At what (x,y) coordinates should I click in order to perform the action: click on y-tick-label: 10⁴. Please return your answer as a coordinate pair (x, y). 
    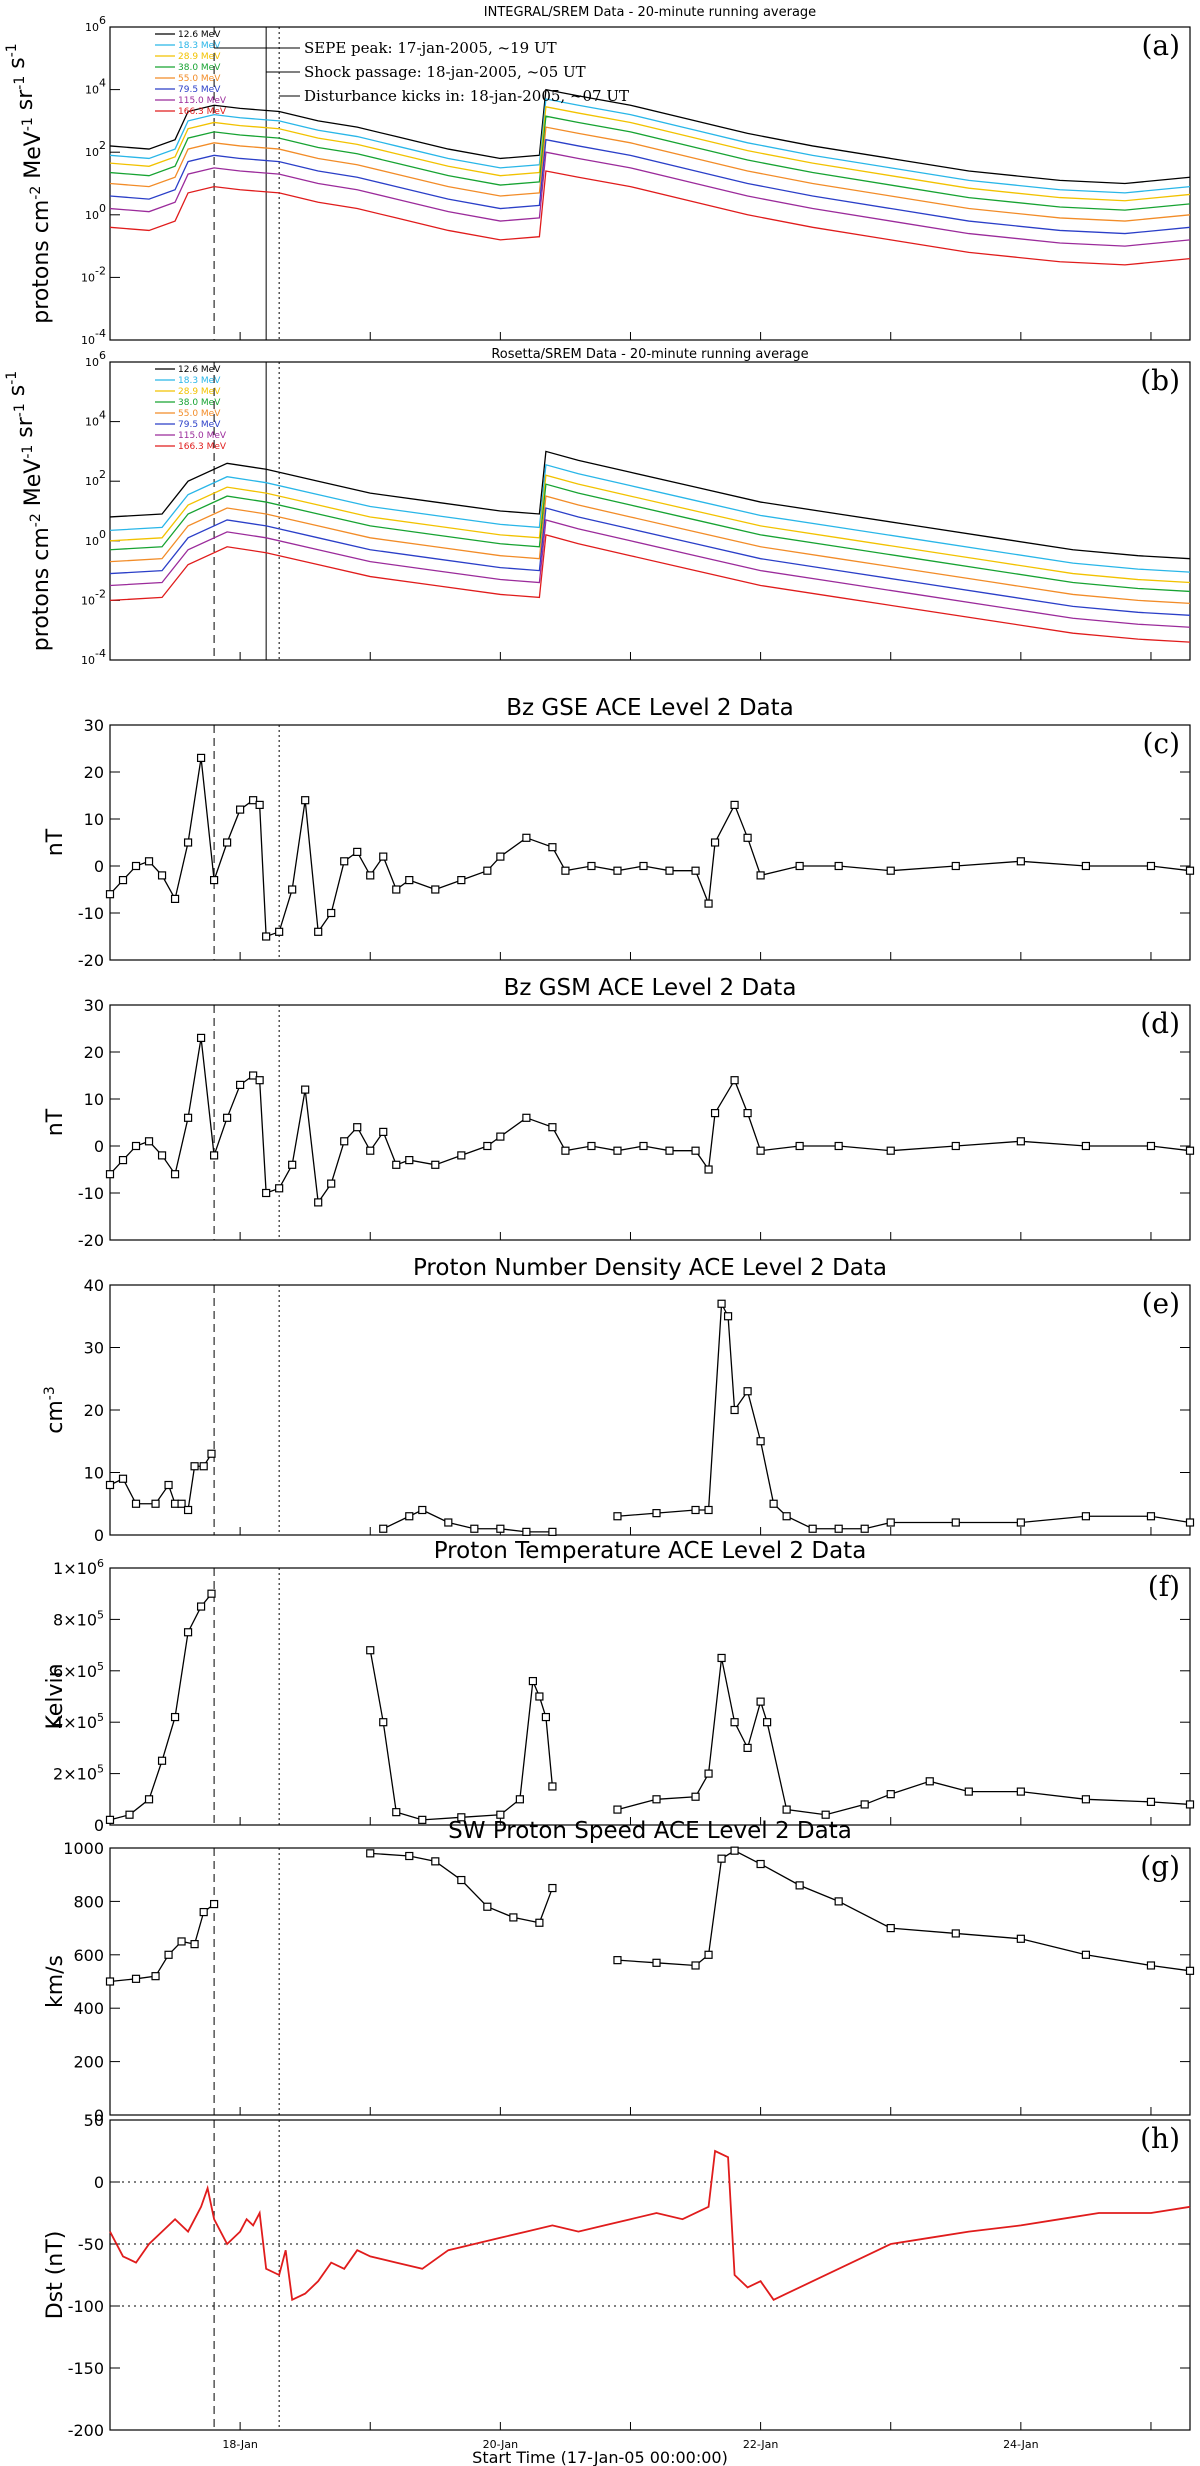
    Looking at the image, I should click on (95, 87).